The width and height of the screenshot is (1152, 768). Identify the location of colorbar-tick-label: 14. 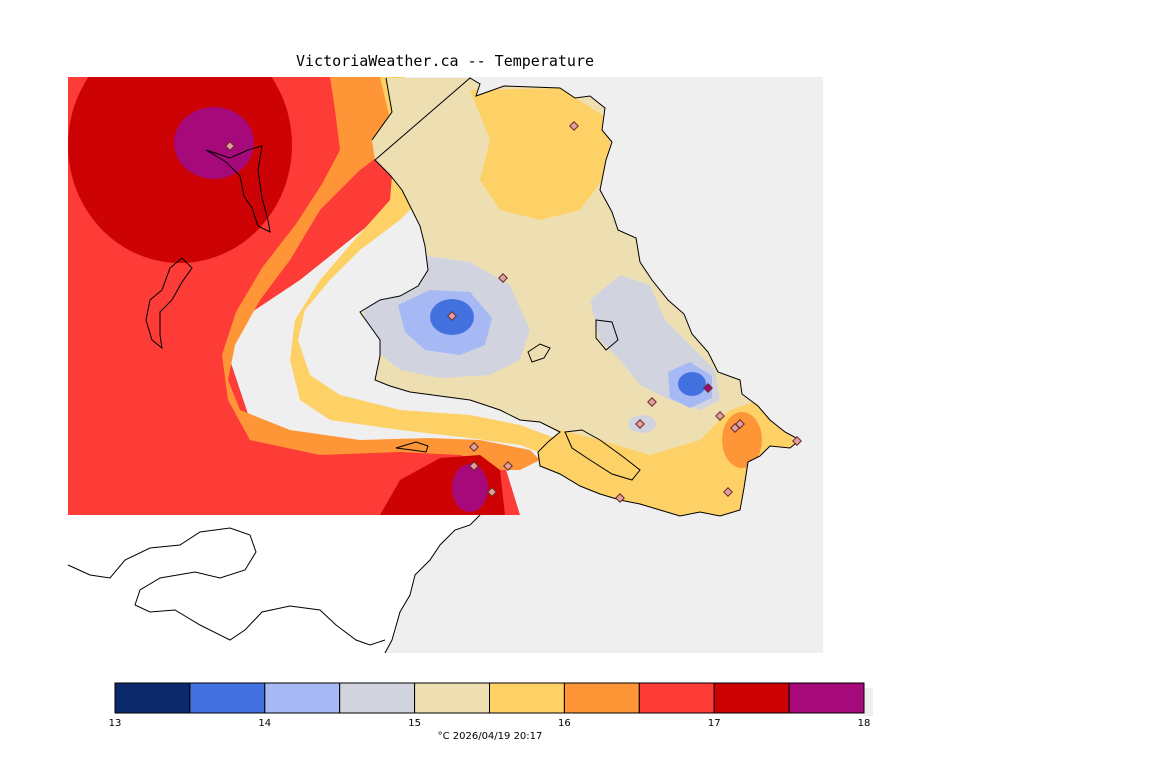
(264, 723).